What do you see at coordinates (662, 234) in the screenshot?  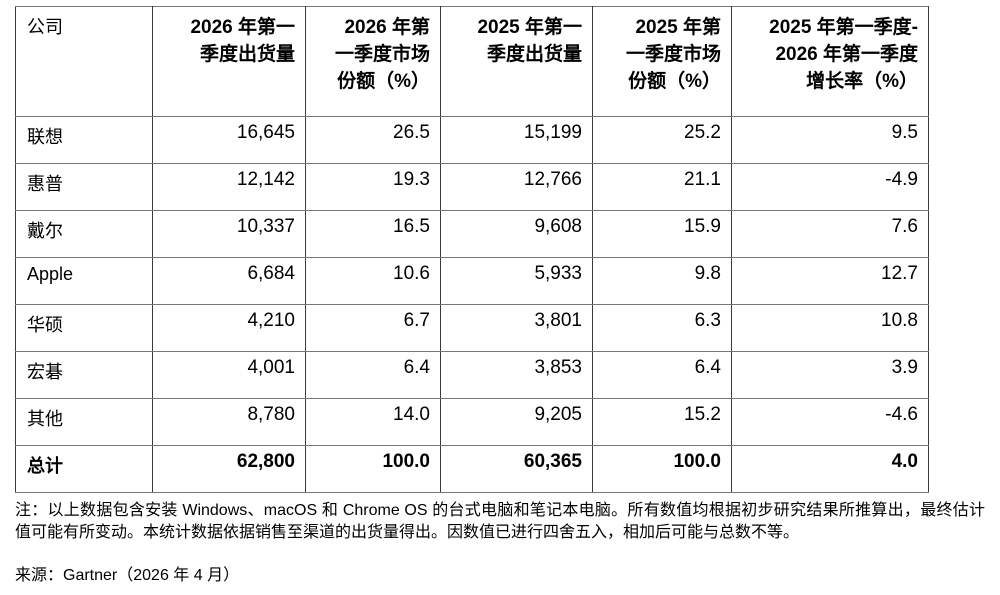 I see `table-cell: 15.9` at bounding box center [662, 234].